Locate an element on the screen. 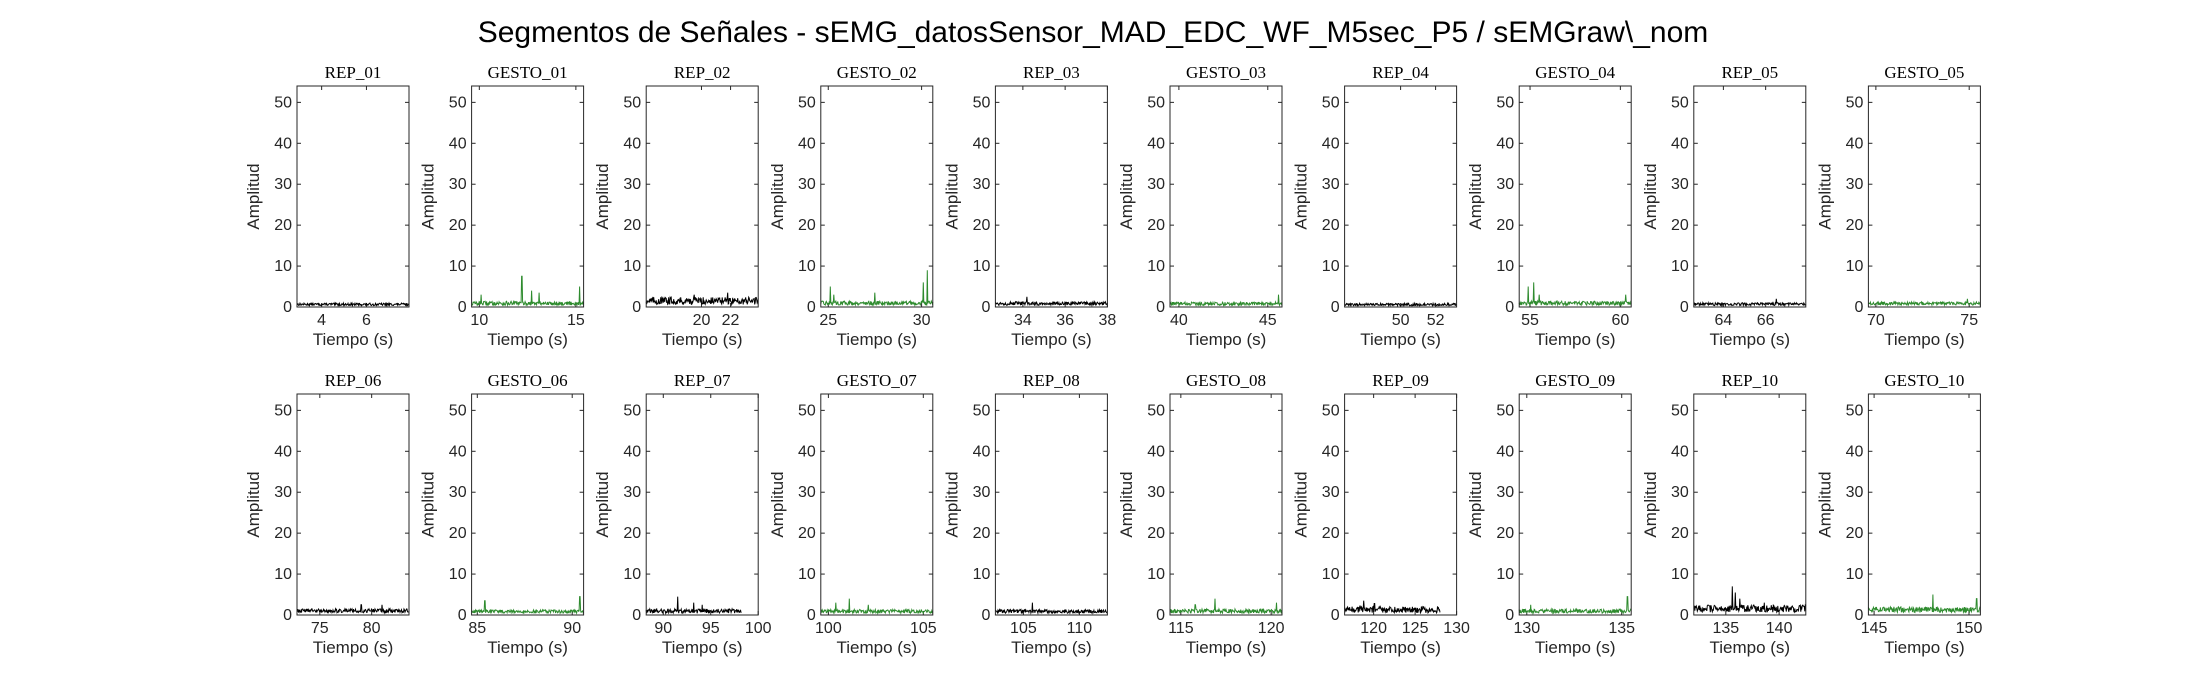 This screenshot has width=2187, height=688. x-tick-label: 30 is located at coordinates (922, 320).